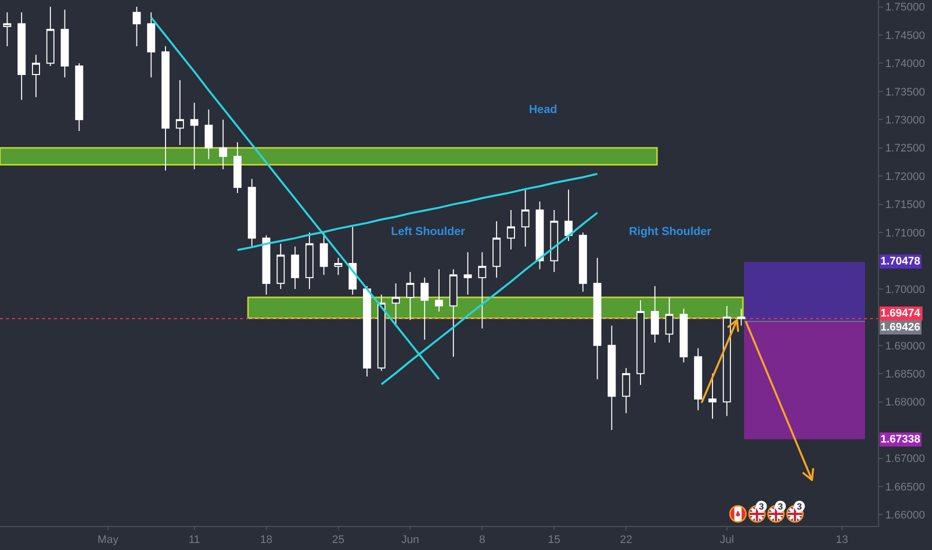  Describe the element at coordinates (194, 540) in the screenshot. I see `x-tick-label: 11` at that location.